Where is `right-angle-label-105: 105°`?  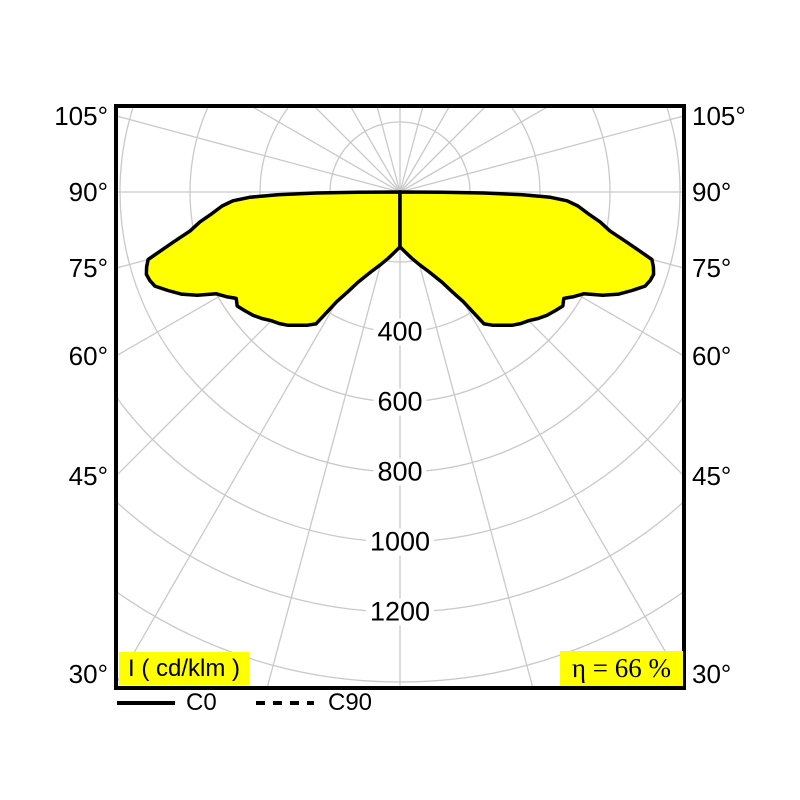 right-angle-label-105: 105° is located at coordinates (719, 116).